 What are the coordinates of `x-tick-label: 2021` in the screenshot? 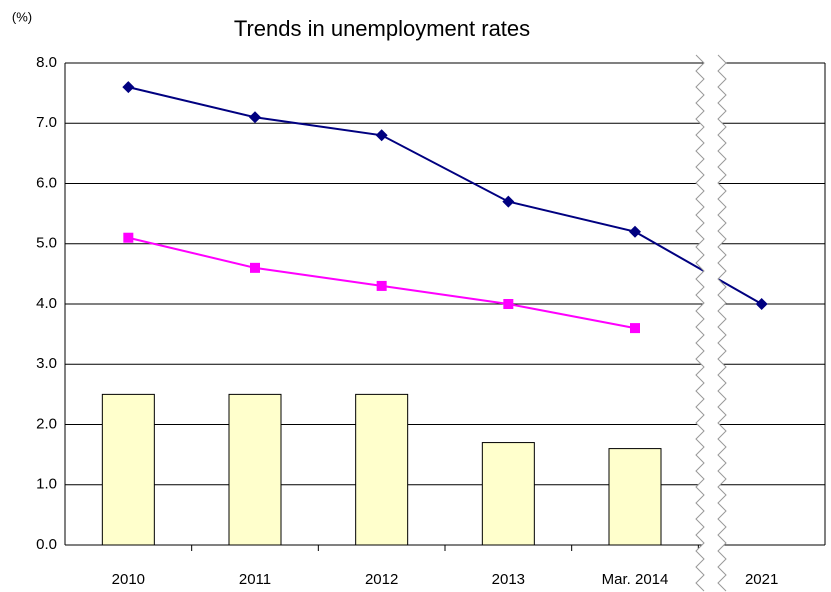 It's located at (761, 579).